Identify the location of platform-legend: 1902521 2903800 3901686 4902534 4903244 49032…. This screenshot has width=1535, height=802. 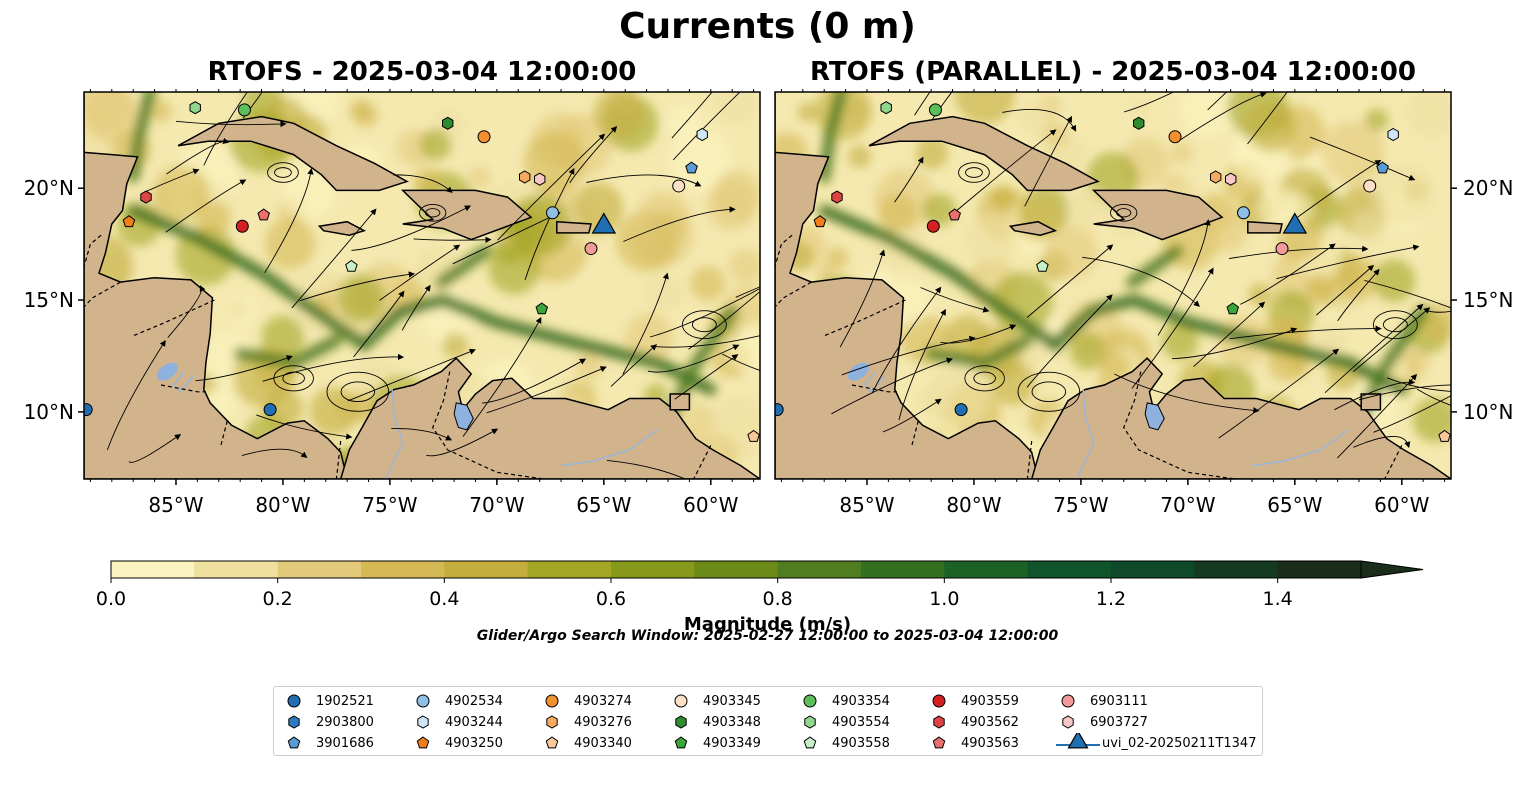
(768, 721).